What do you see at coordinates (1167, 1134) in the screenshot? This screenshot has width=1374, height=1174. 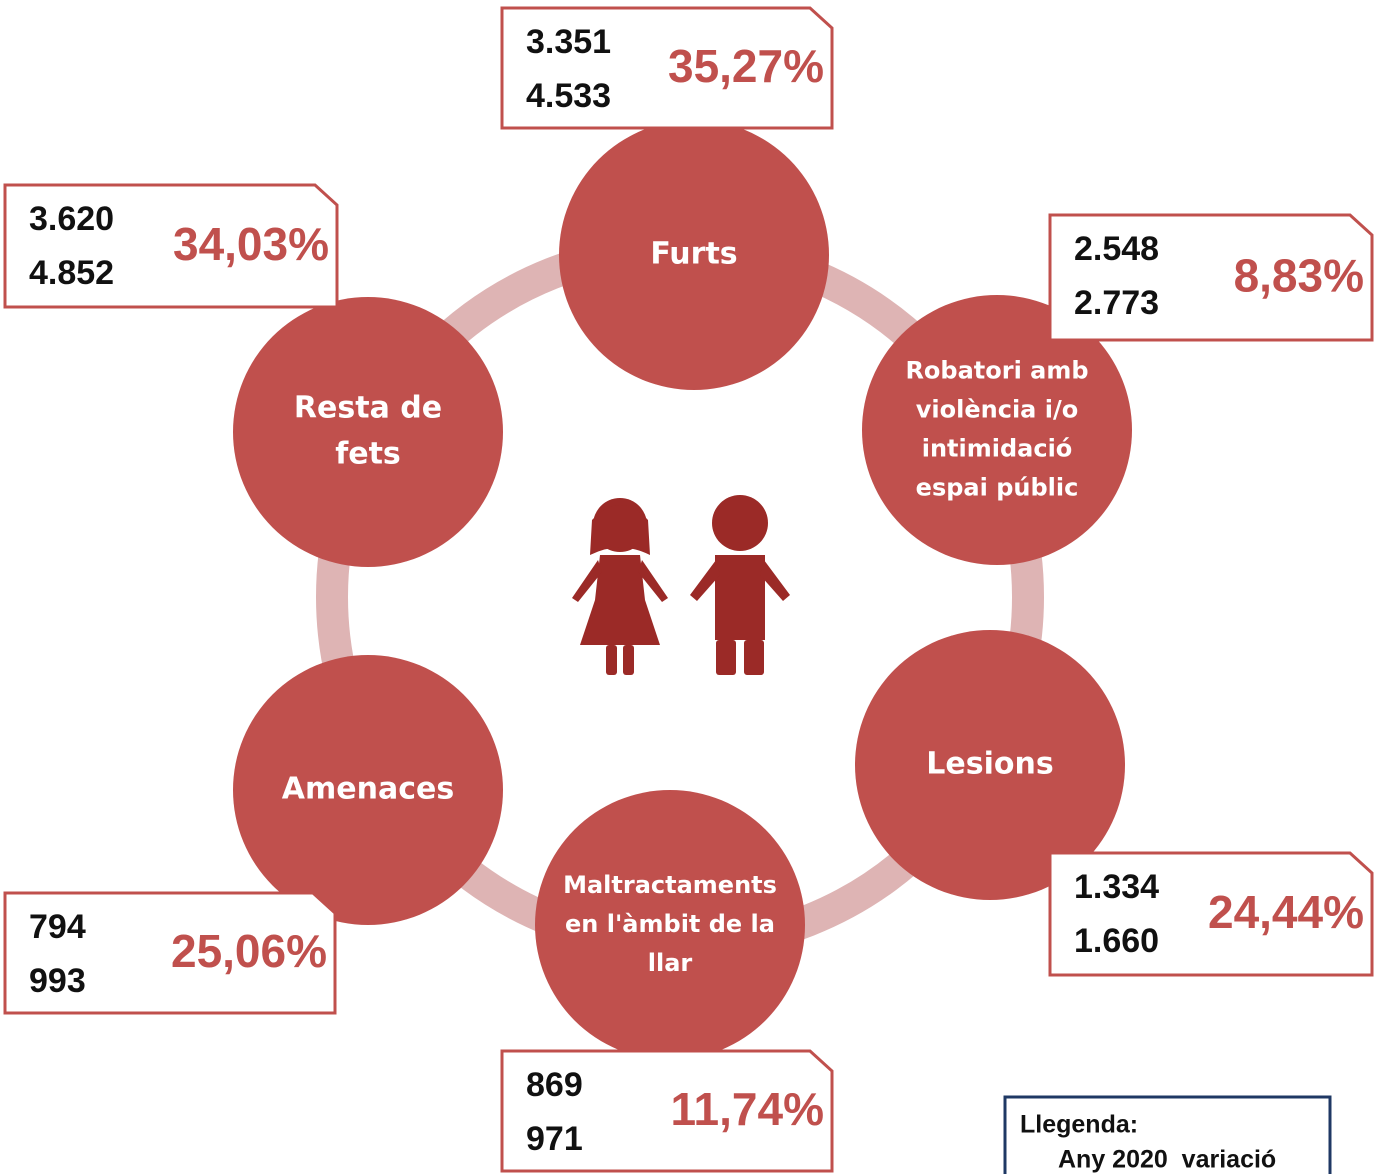 I see `legend-box` at bounding box center [1167, 1134].